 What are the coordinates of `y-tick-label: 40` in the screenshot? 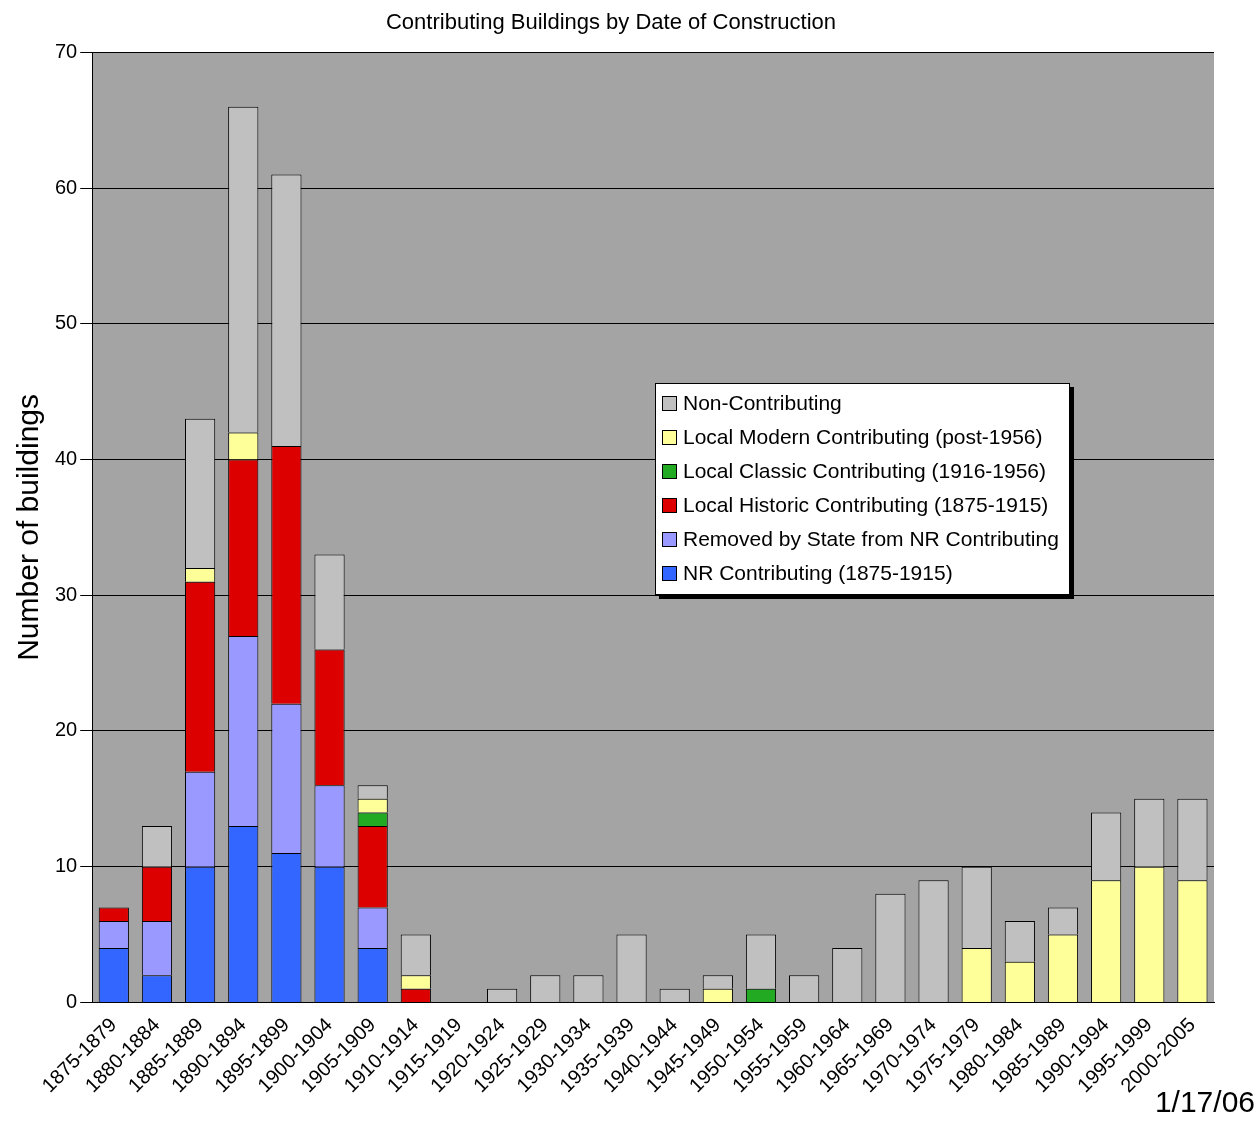 It's located at (66, 458).